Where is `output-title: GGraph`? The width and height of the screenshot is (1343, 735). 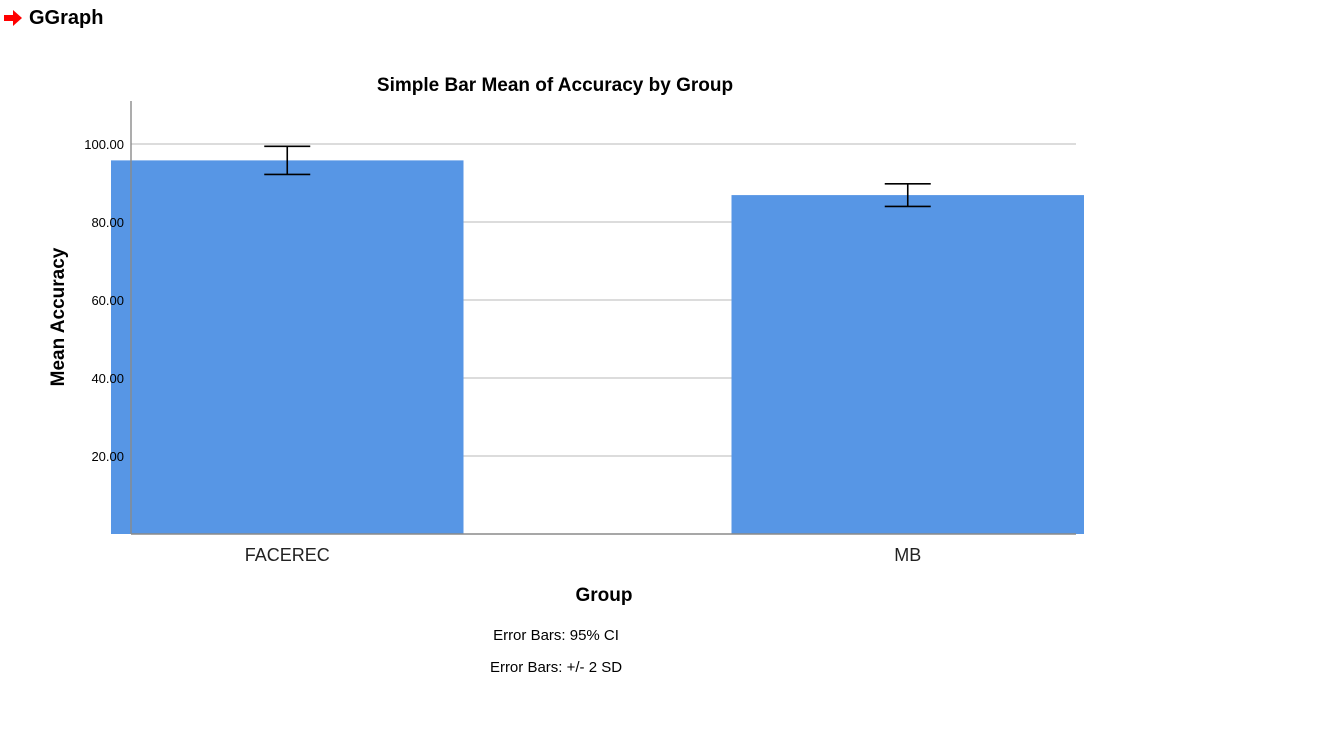
output-title: GGraph is located at coordinates (66, 17).